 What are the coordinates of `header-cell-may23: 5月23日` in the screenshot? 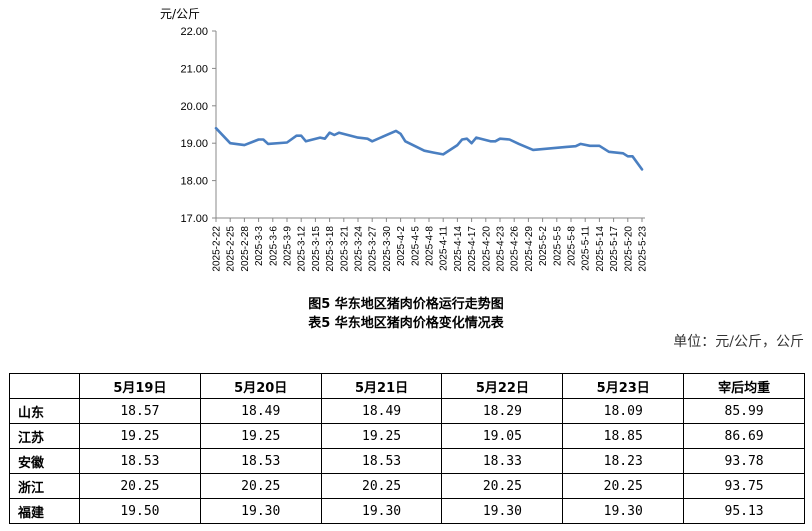 It's located at (623, 386).